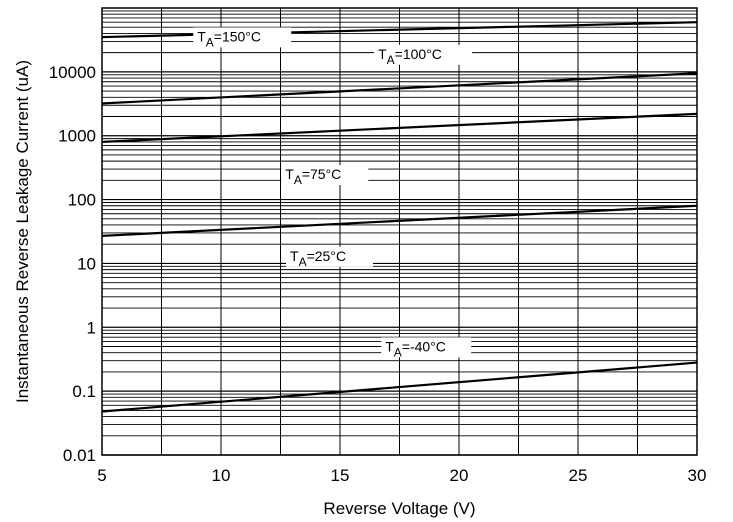  I want to click on y-tick-label: 10, so click(86, 263).